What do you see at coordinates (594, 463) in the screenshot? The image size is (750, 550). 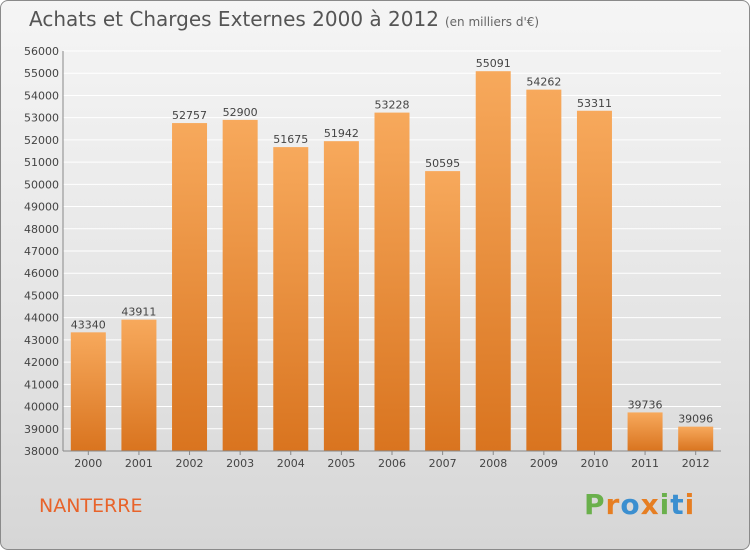 I see `x-tick-label: 2010` at bounding box center [594, 463].